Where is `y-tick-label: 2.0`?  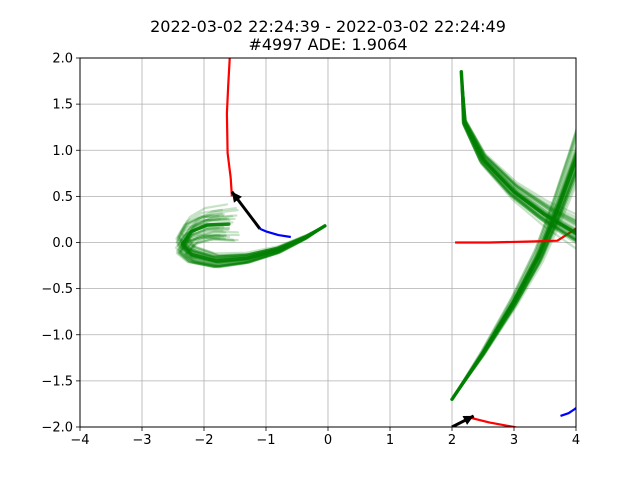
y-tick-label: 2.0 is located at coordinates (62, 59).